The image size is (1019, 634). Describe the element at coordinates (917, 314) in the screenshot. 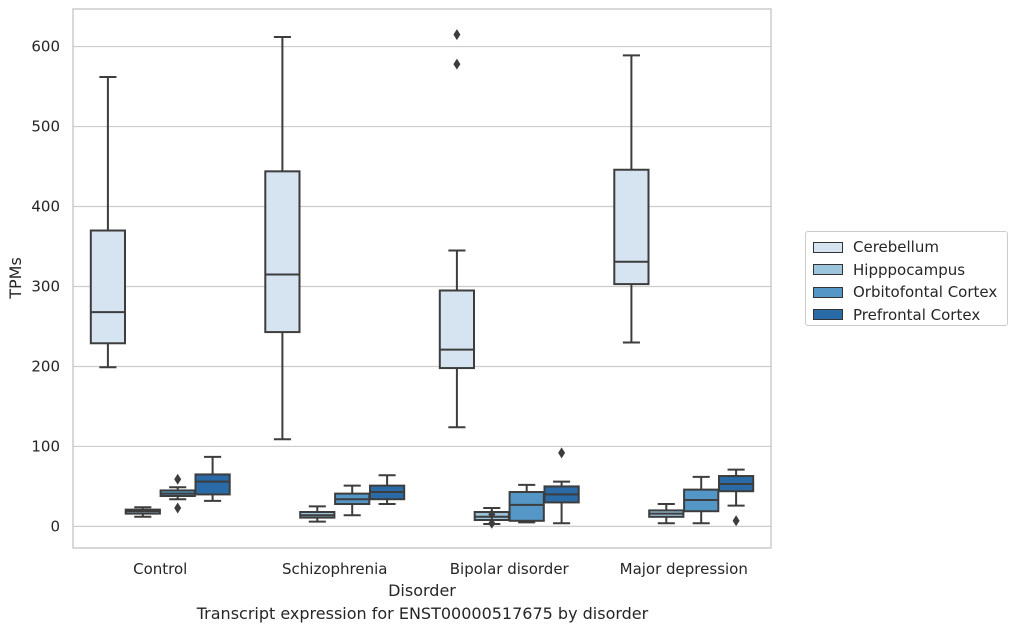

I see `legend-label: Prefrontal Cortex` at that location.